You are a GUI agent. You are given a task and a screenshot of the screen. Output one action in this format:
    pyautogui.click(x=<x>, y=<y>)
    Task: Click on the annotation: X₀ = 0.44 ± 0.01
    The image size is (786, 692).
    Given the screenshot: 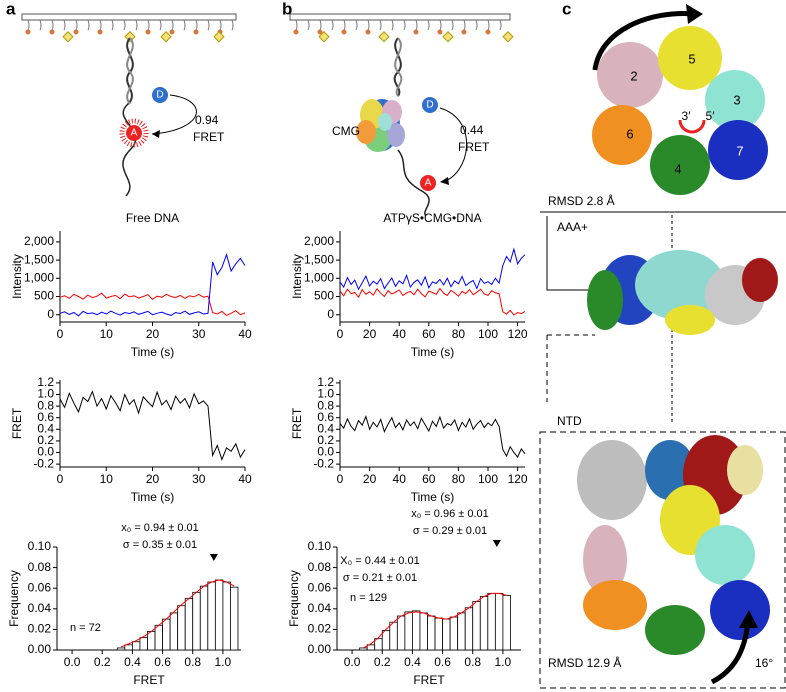 What is the action you would take?
    pyautogui.click(x=379, y=561)
    